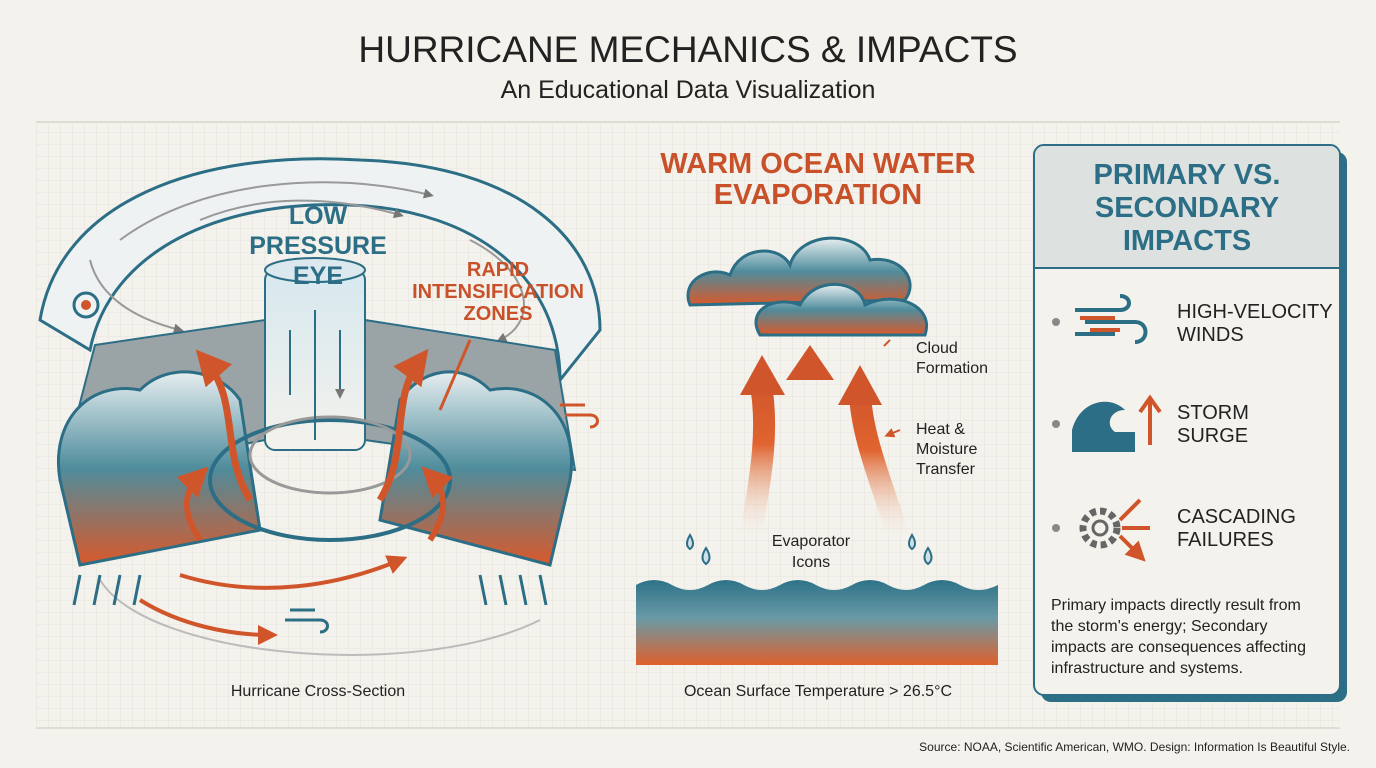 The width and height of the screenshot is (1376, 768). What do you see at coordinates (1213, 413) in the screenshot?
I see `impact-label: STORM` at bounding box center [1213, 413].